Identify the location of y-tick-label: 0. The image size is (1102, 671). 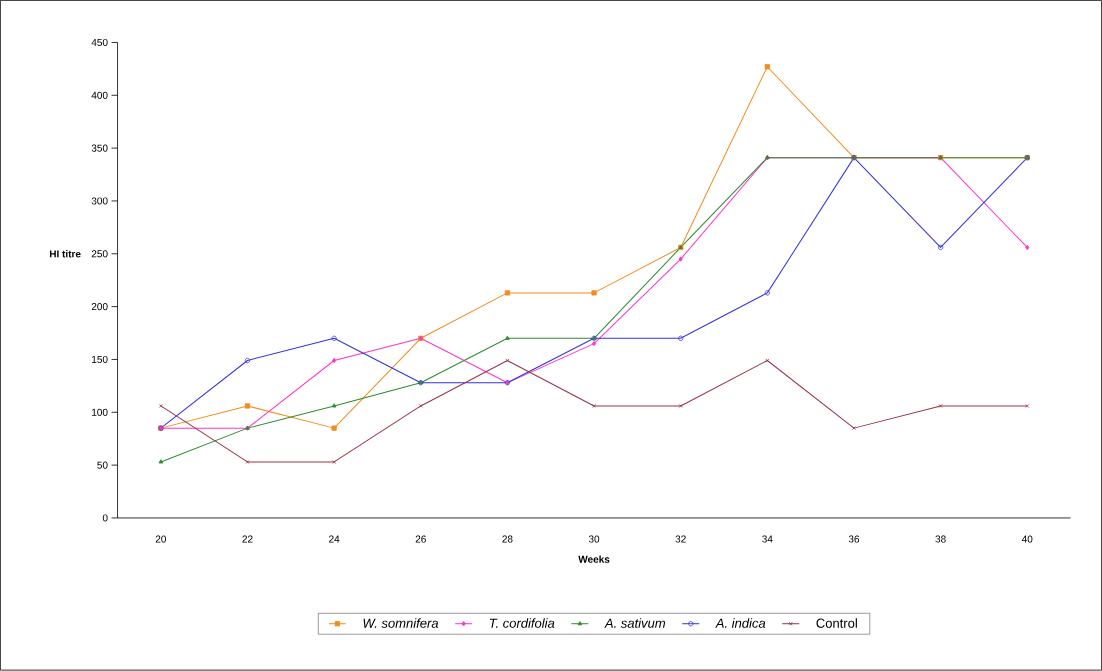
(105, 518).